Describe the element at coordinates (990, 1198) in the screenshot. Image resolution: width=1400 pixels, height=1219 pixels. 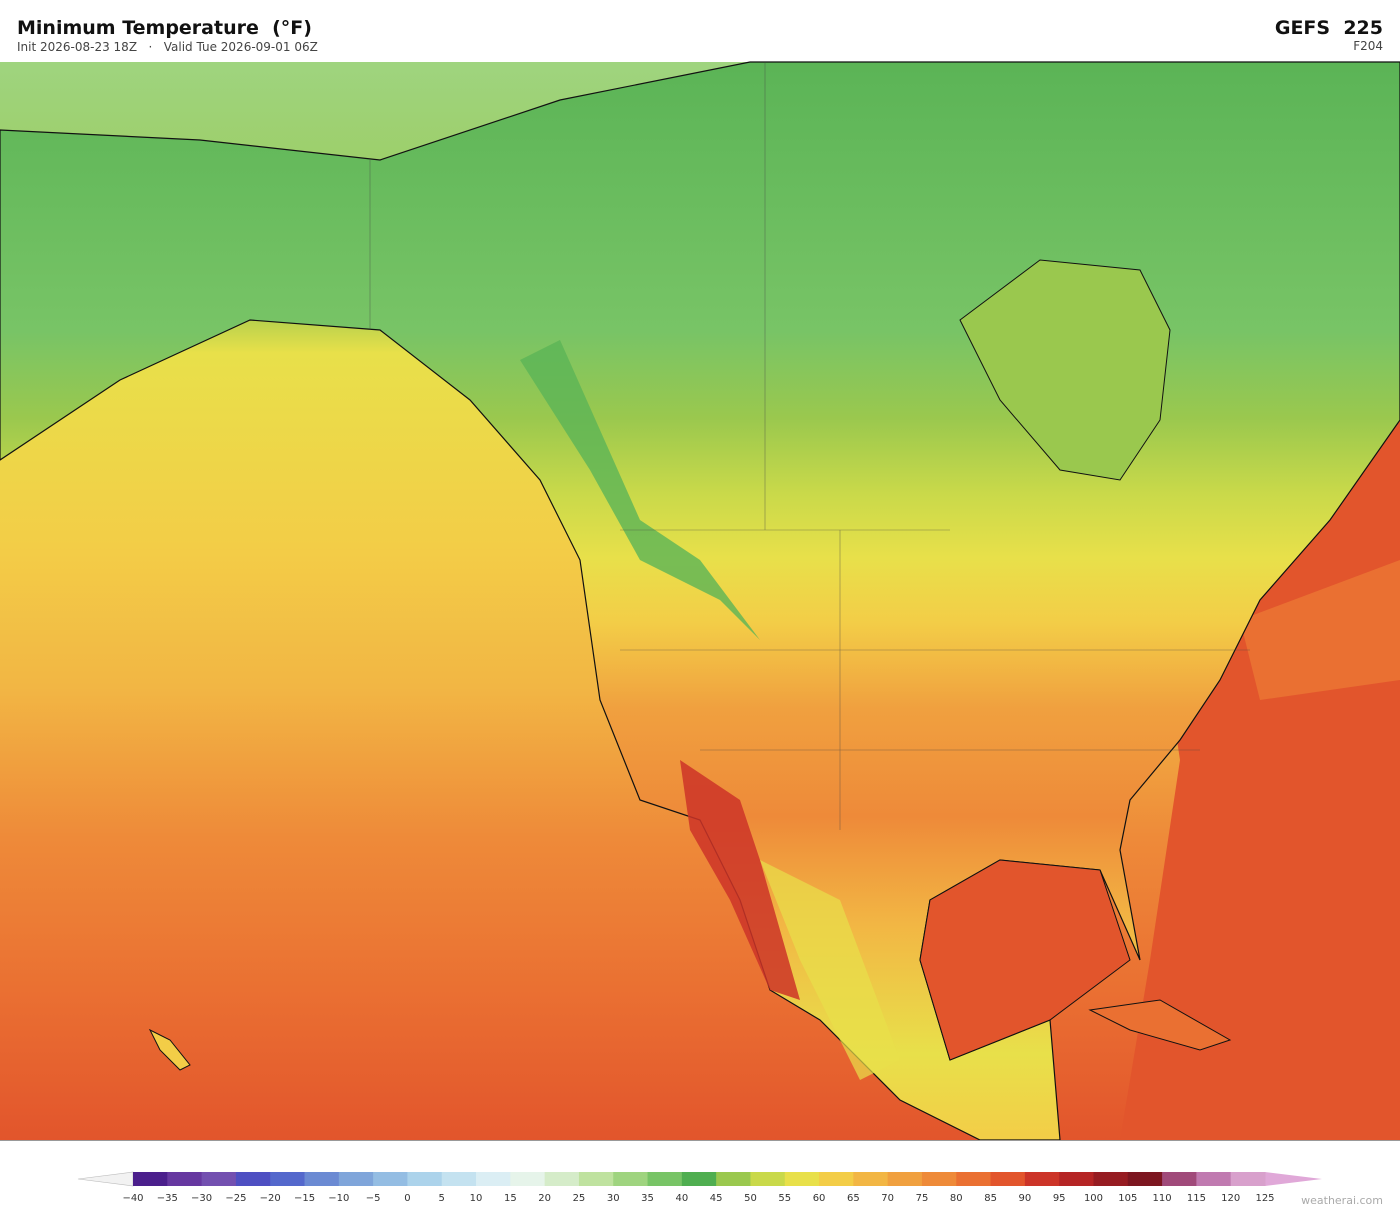
I see `colorbar-label: 85` at that location.